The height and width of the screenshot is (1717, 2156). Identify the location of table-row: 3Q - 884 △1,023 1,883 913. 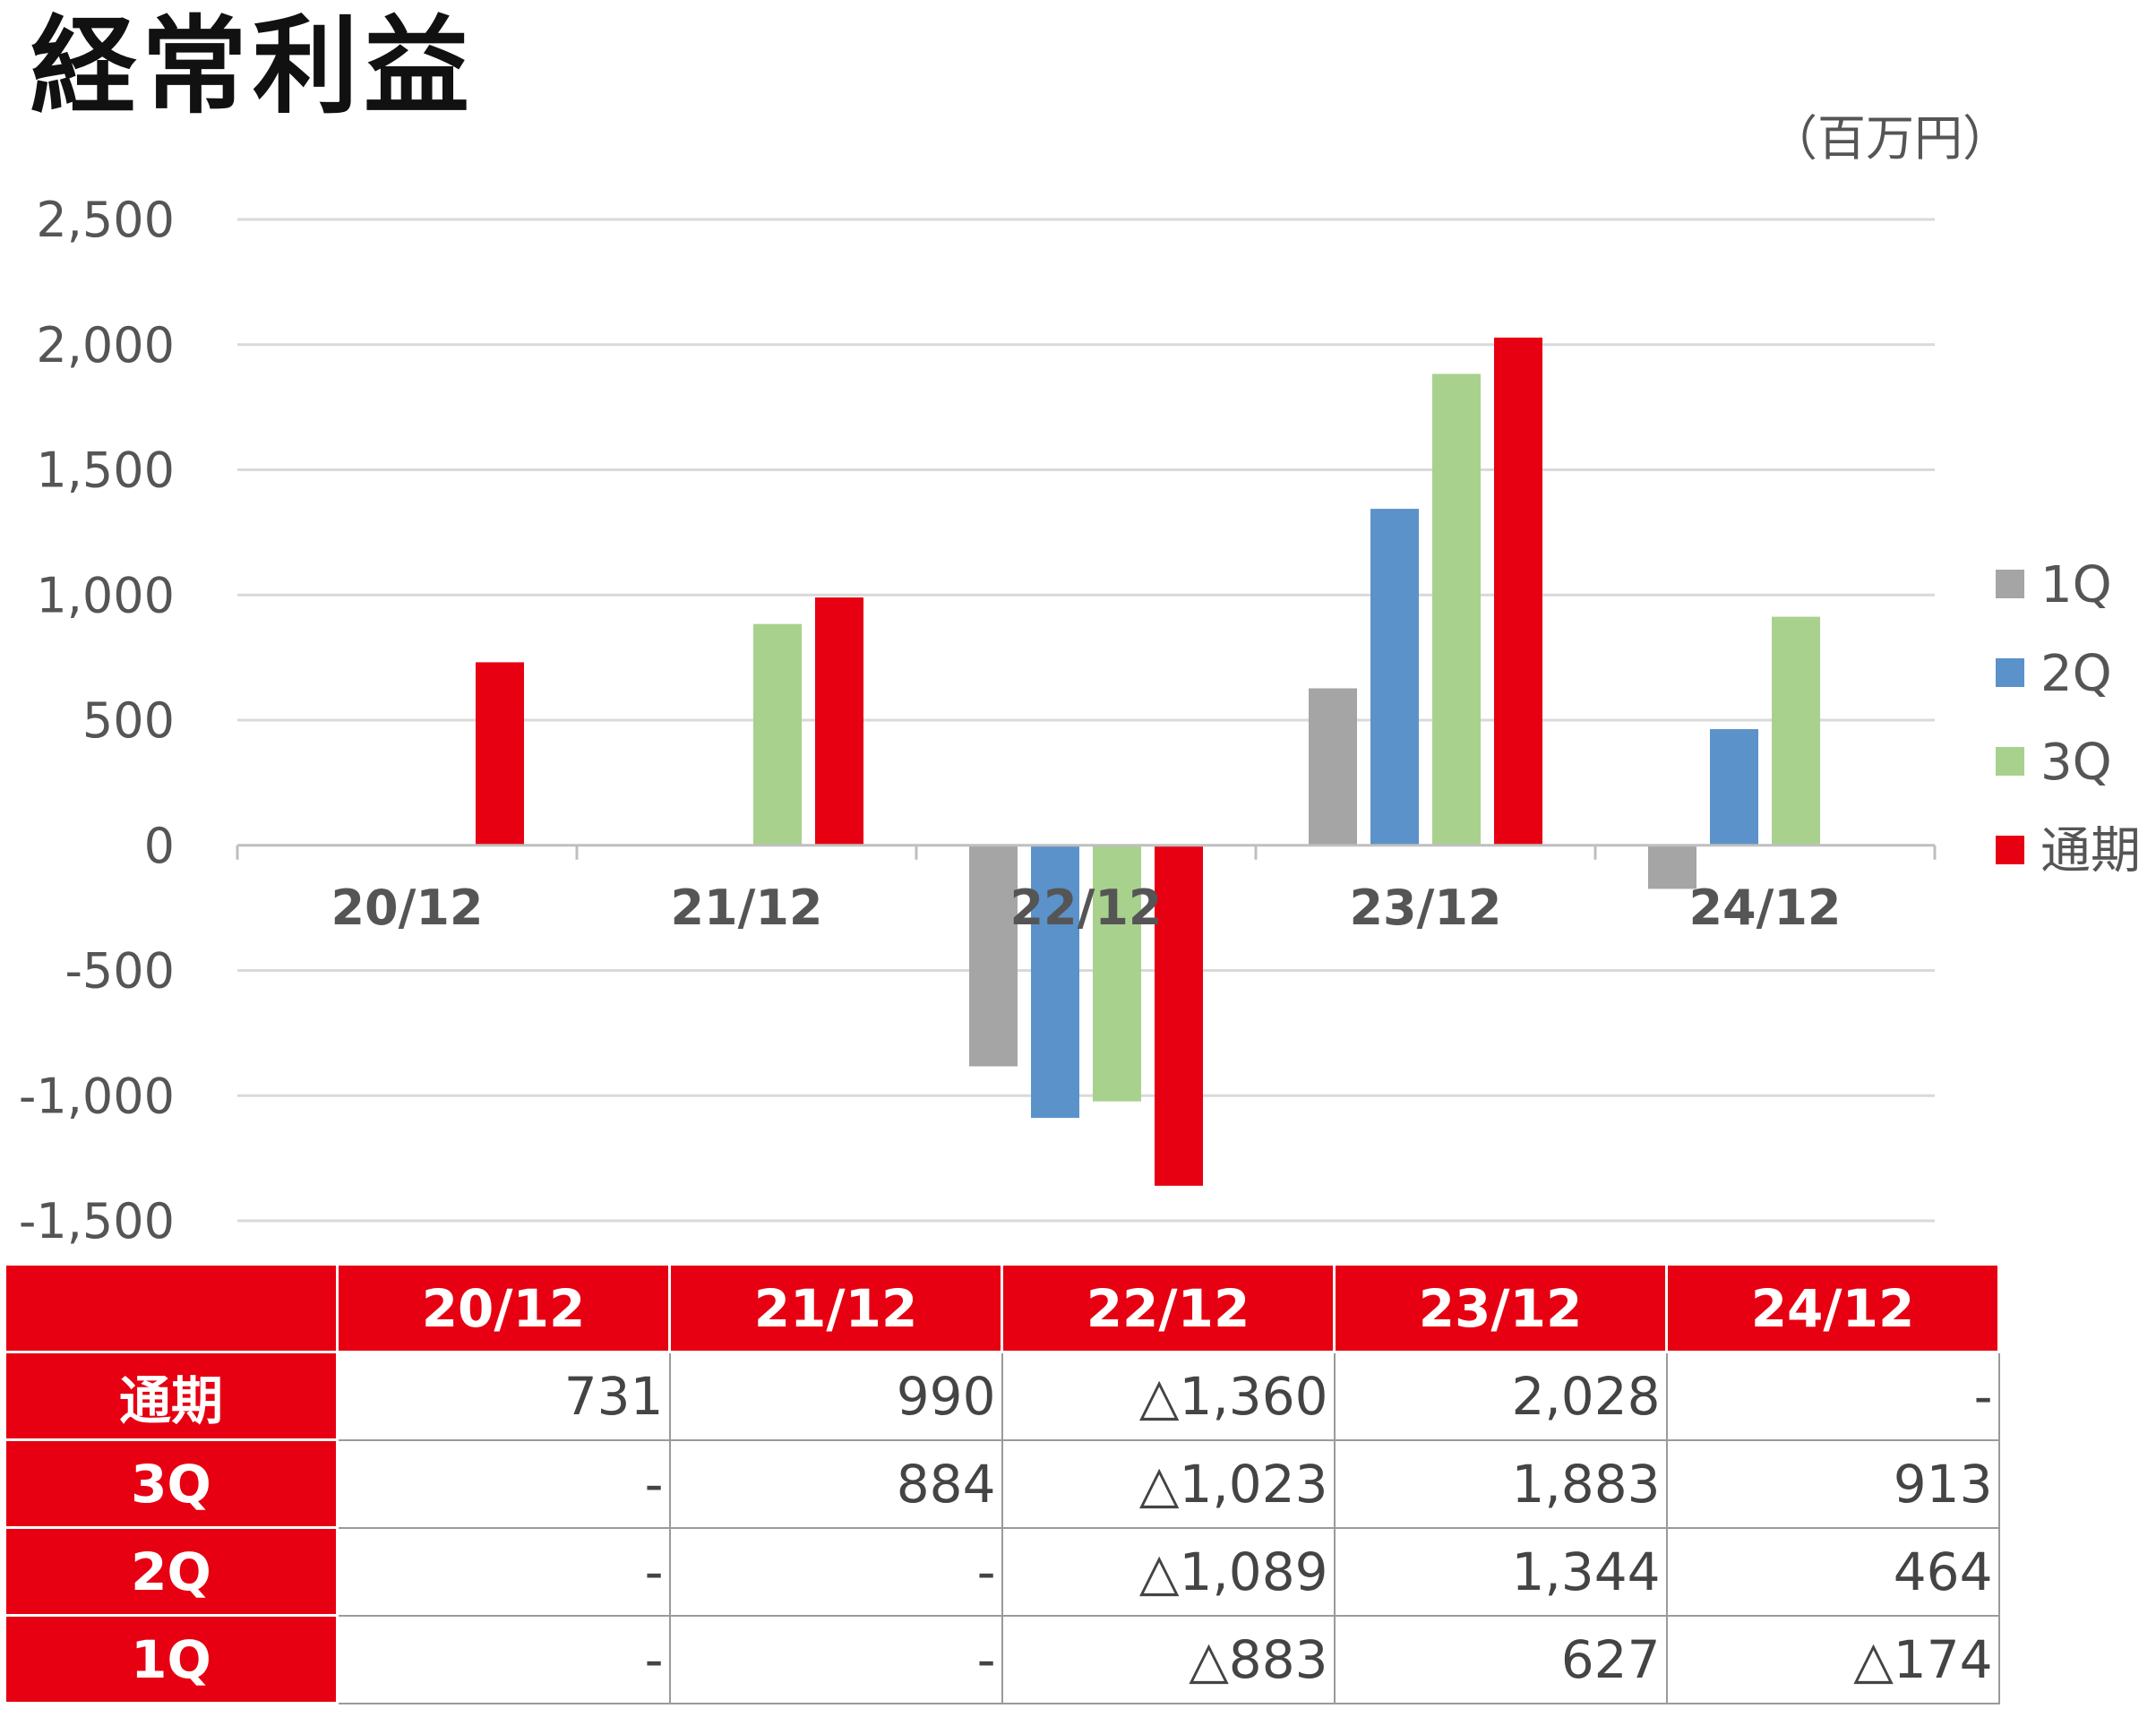
(1002, 1483).